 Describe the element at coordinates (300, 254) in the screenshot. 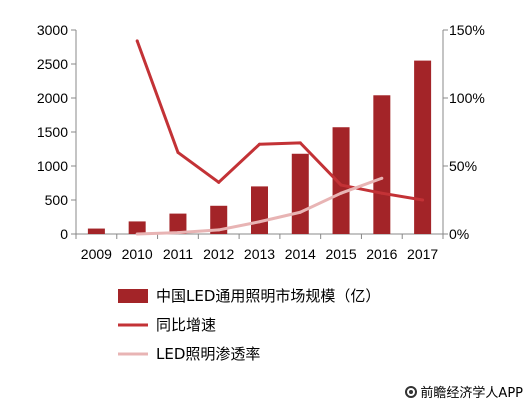

I see `x-tick-label: 2014` at that location.